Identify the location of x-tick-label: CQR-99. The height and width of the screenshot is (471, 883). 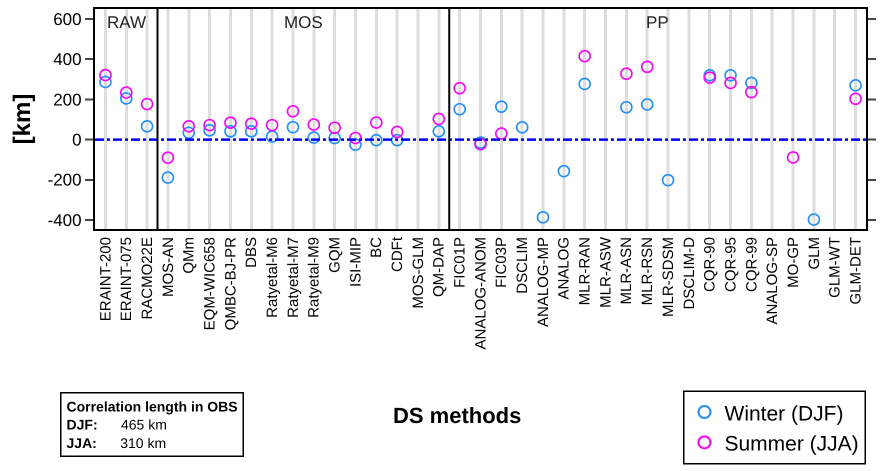
(751, 264).